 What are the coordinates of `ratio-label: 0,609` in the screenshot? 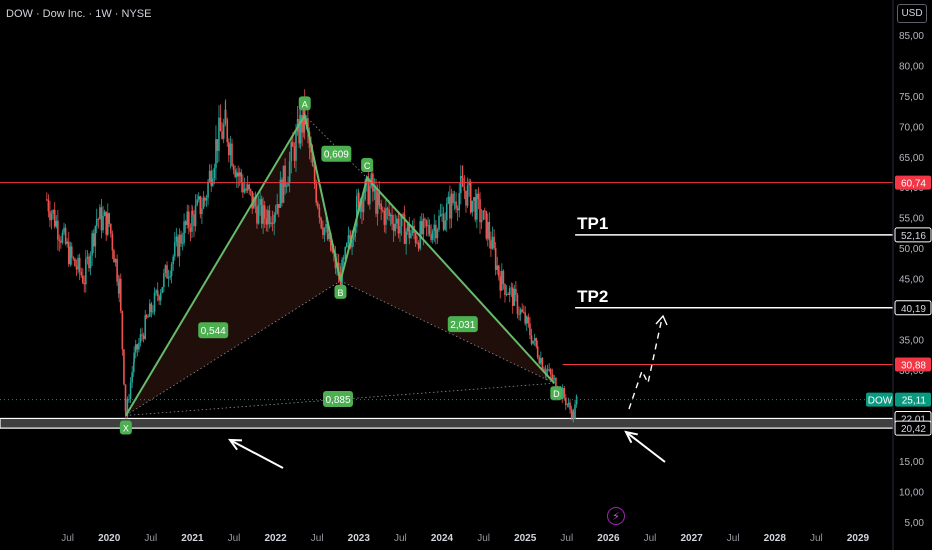 It's located at (336, 155).